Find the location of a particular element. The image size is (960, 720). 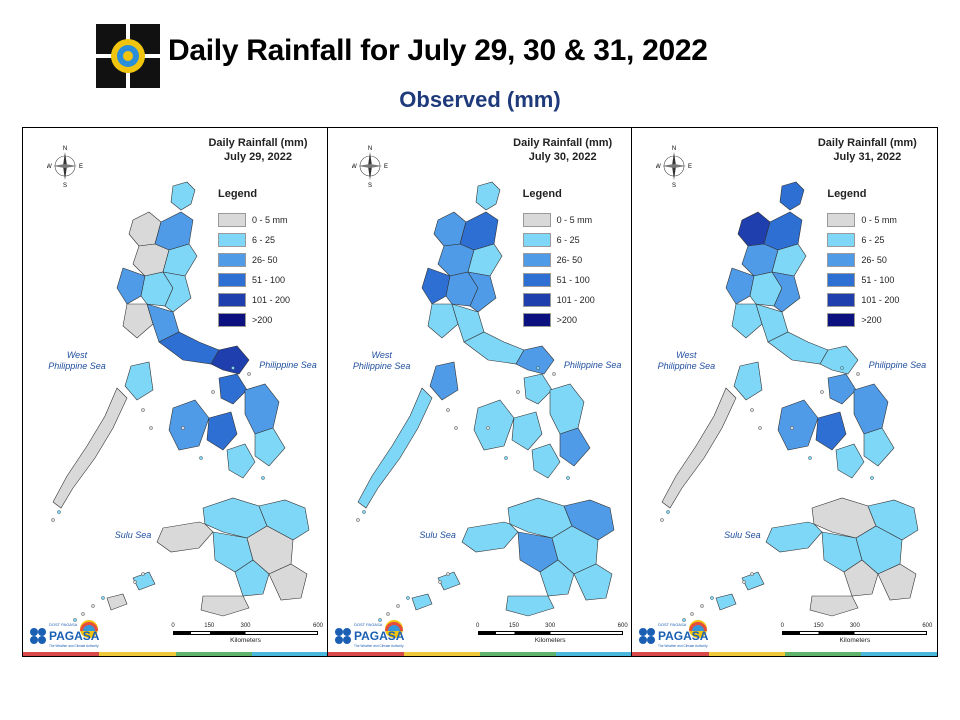

legend-label: 101 - 200 is located at coordinates (271, 300).